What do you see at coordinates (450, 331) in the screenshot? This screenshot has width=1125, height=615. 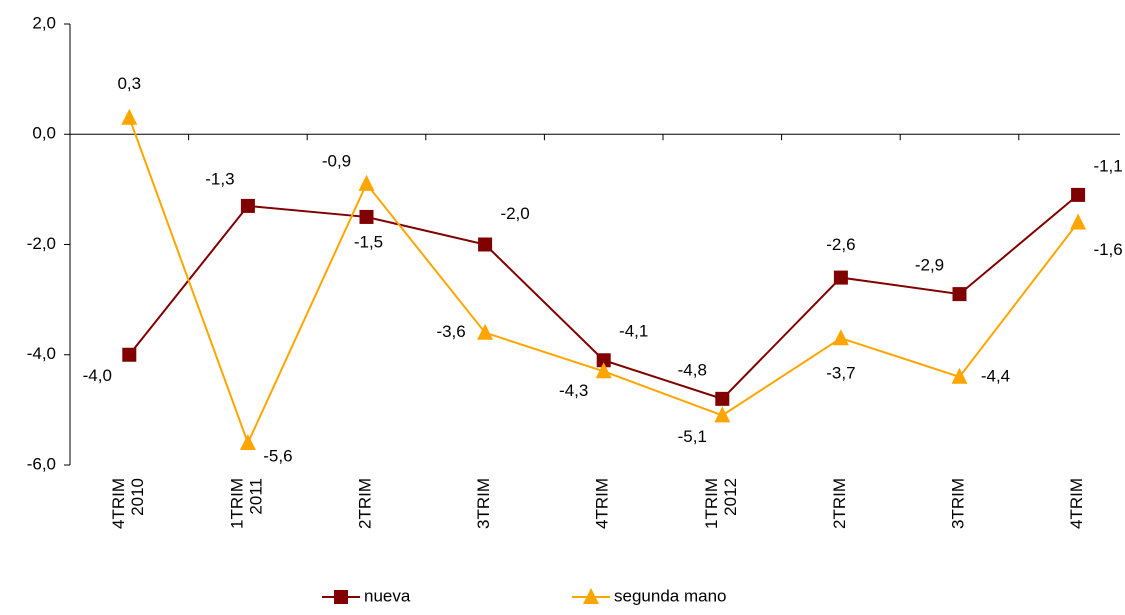 I see `data-label: -3,6` at bounding box center [450, 331].